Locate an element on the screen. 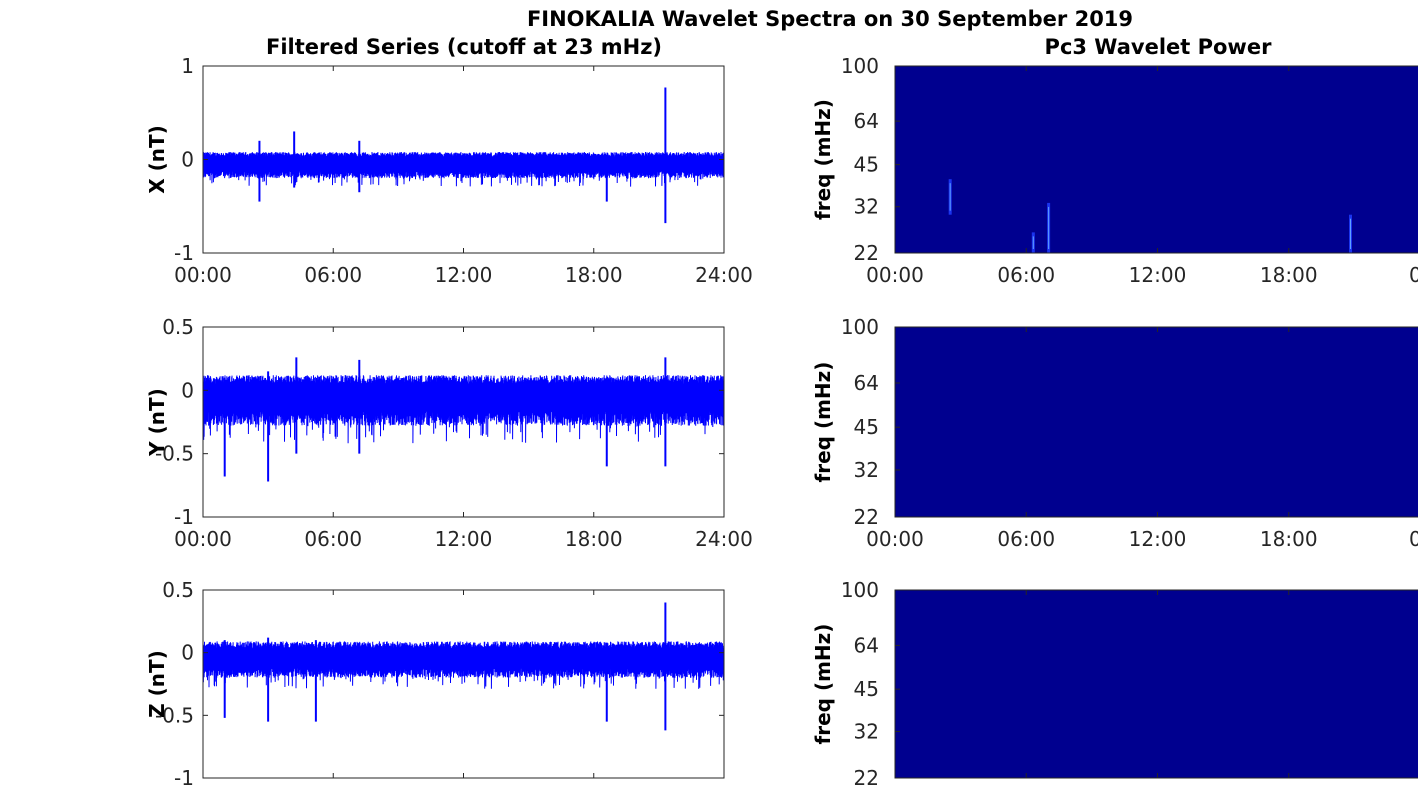 The width and height of the screenshot is (1418, 788). y-tick-label: 1 is located at coordinates (187, 66).